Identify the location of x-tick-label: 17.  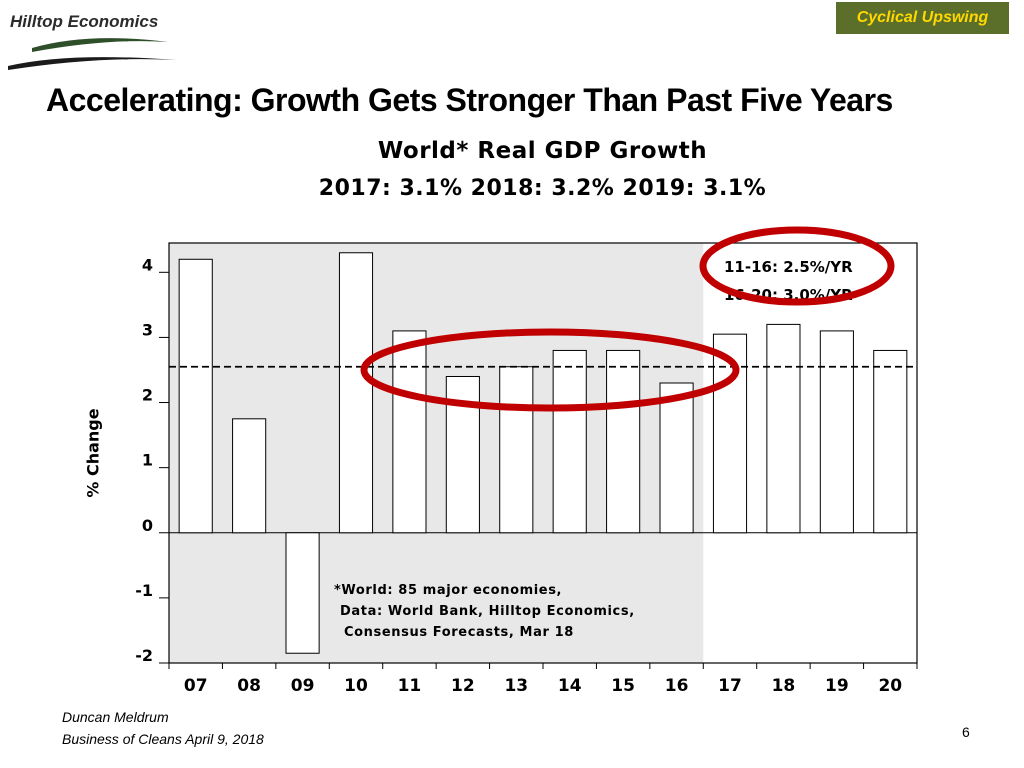
(730, 686).